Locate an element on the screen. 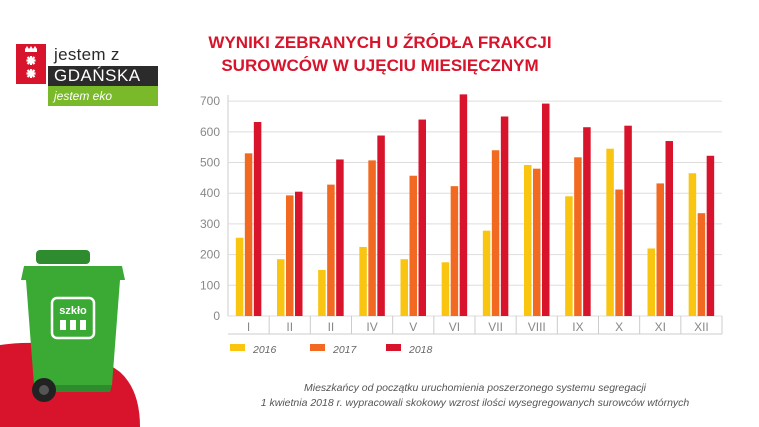 The height and width of the screenshot is (427, 759). x-tick-label: I is located at coordinates (248, 327).